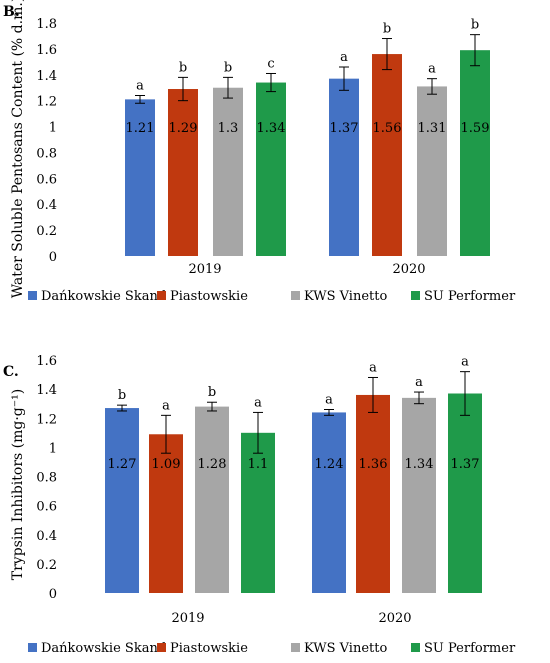 The image size is (550, 663). I want to click on data-label: 1.29, so click(183, 128).